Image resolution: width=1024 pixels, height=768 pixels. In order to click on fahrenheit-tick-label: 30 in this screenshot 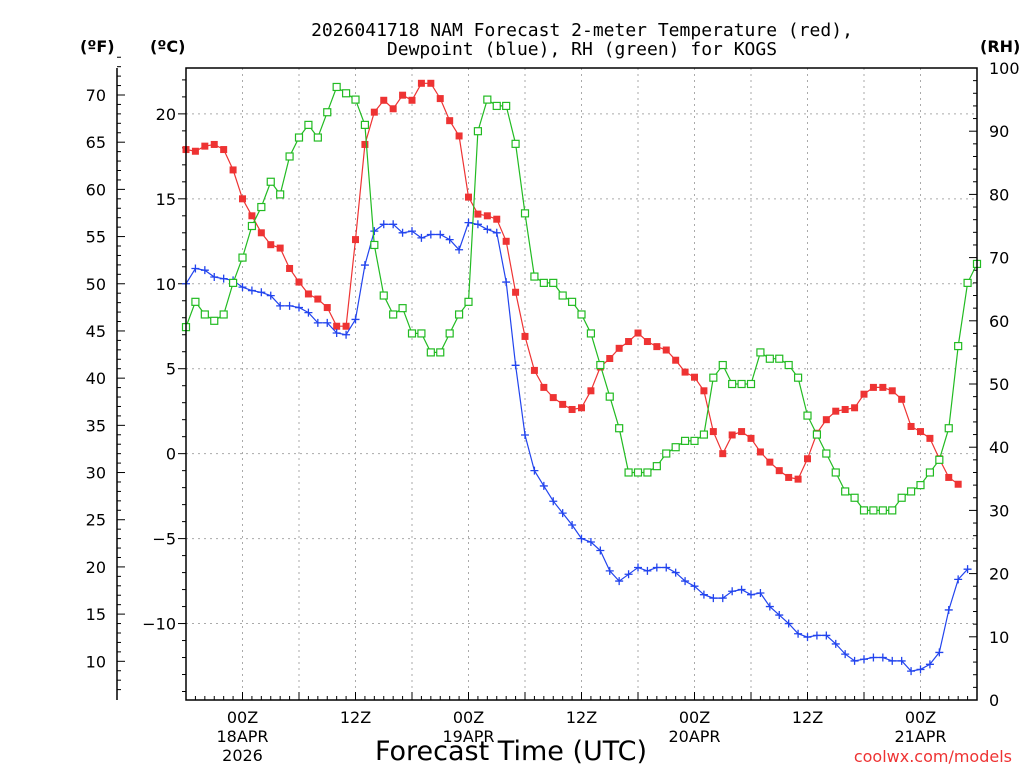, I will do `click(96, 473)`.